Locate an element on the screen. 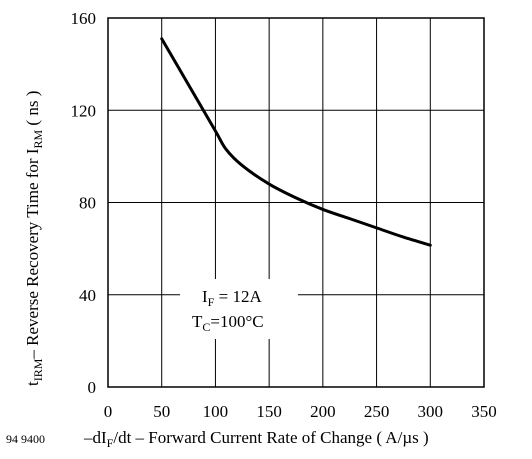 The width and height of the screenshot is (532, 459). y-tick-label: 80 is located at coordinates (87, 203).